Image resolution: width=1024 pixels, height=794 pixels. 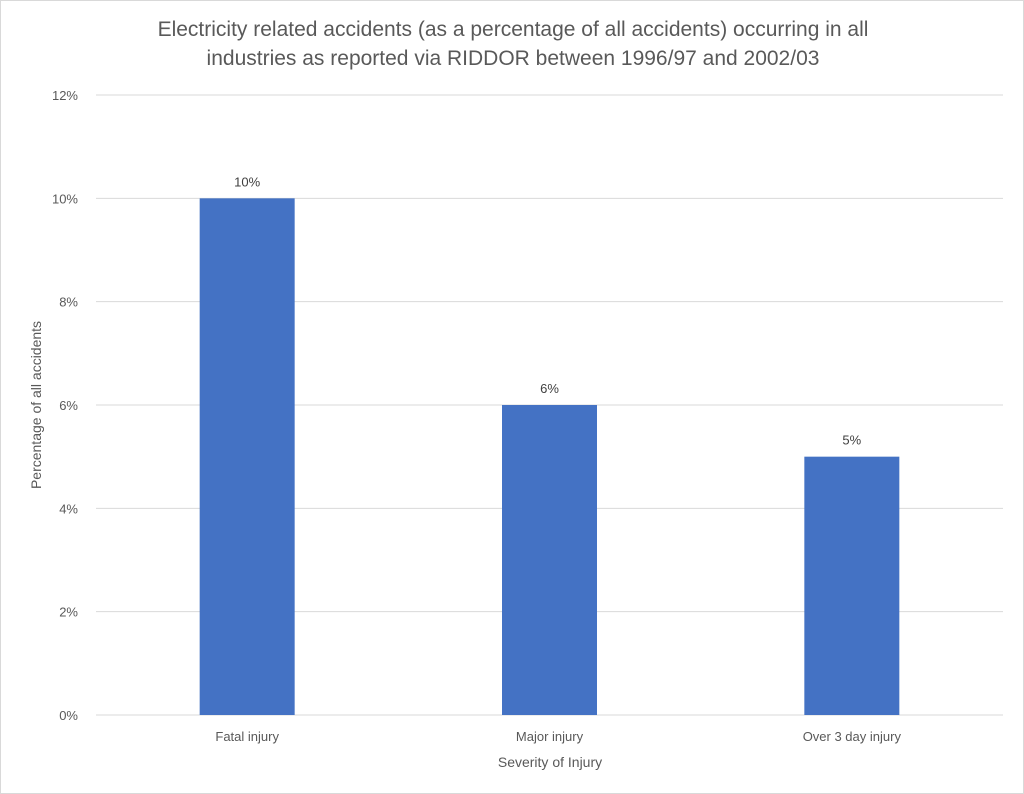 I want to click on y-tick-label: 8%, so click(x=68, y=302).